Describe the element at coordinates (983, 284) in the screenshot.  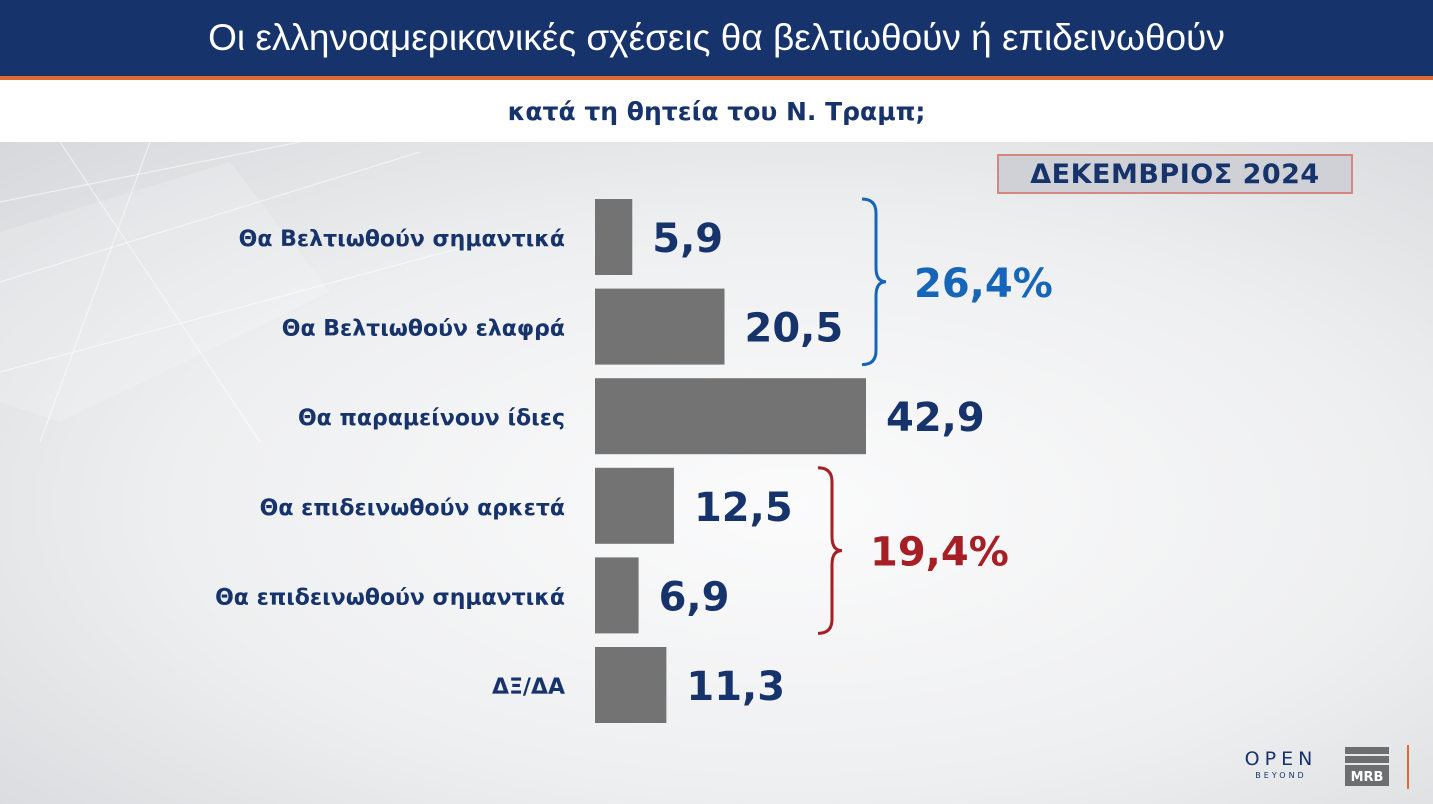
I see `group-total-label: 26,4%` at that location.